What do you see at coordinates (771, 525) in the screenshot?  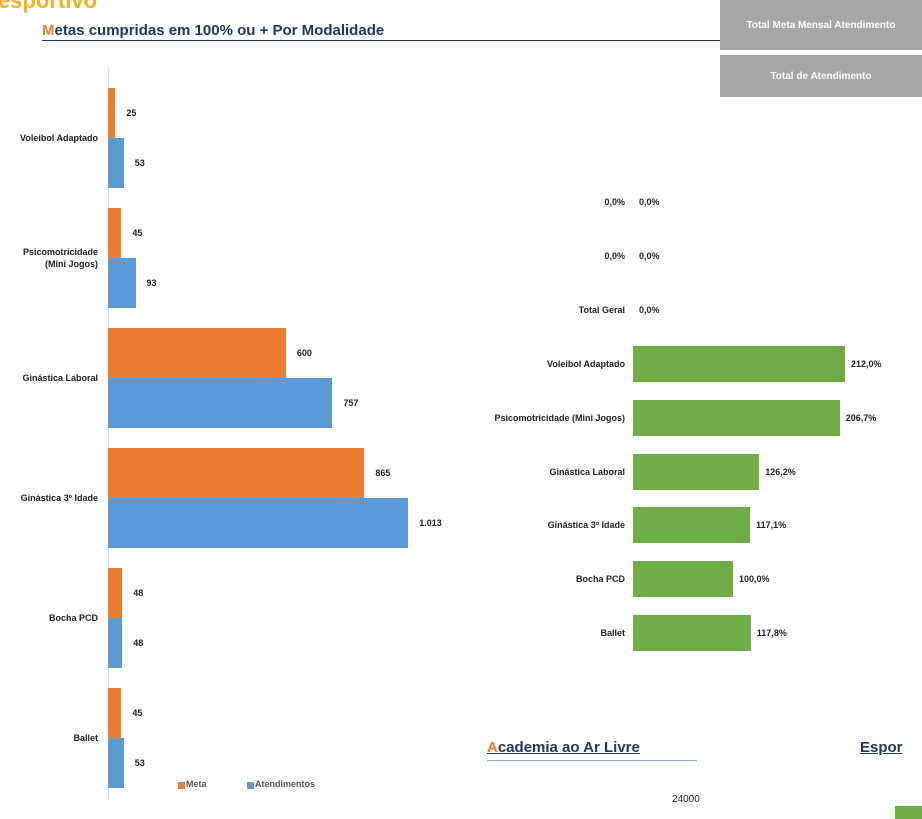 I see `value-label: 117,1%` at bounding box center [771, 525].